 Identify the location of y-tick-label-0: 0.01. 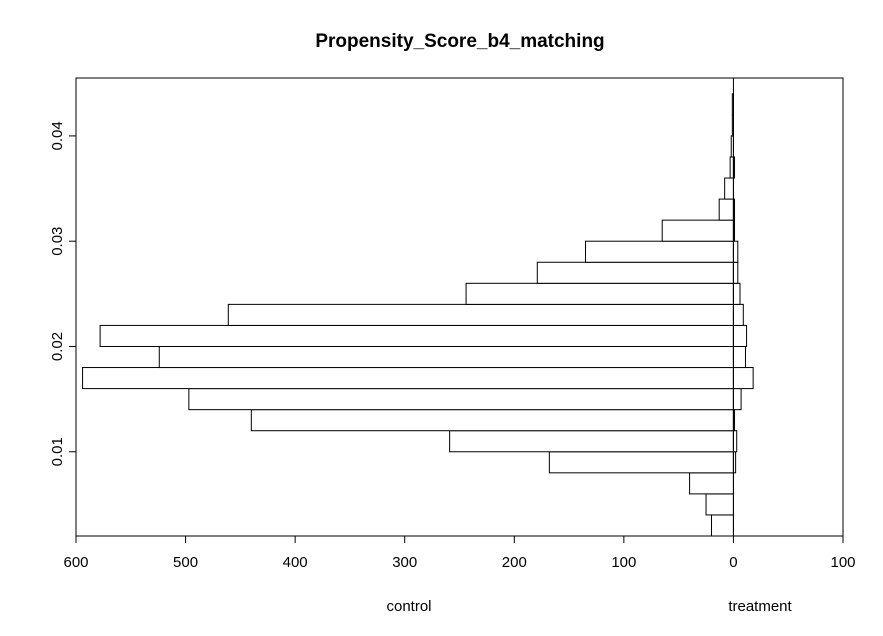
(57, 451).